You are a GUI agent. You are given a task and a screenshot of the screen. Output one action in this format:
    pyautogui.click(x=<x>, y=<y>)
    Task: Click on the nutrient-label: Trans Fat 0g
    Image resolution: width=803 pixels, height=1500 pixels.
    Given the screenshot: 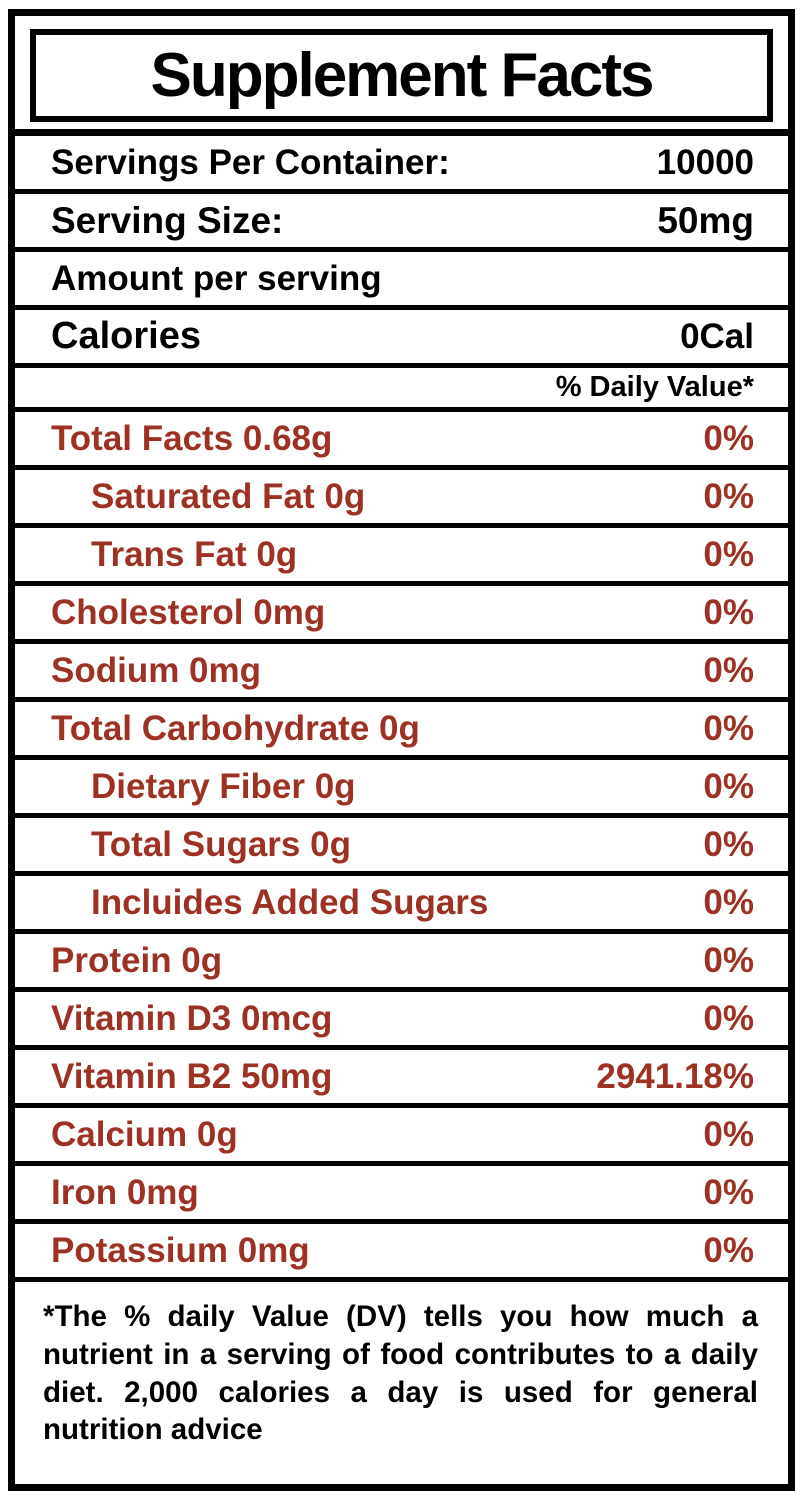 What is the action you would take?
    pyautogui.click(x=194, y=554)
    